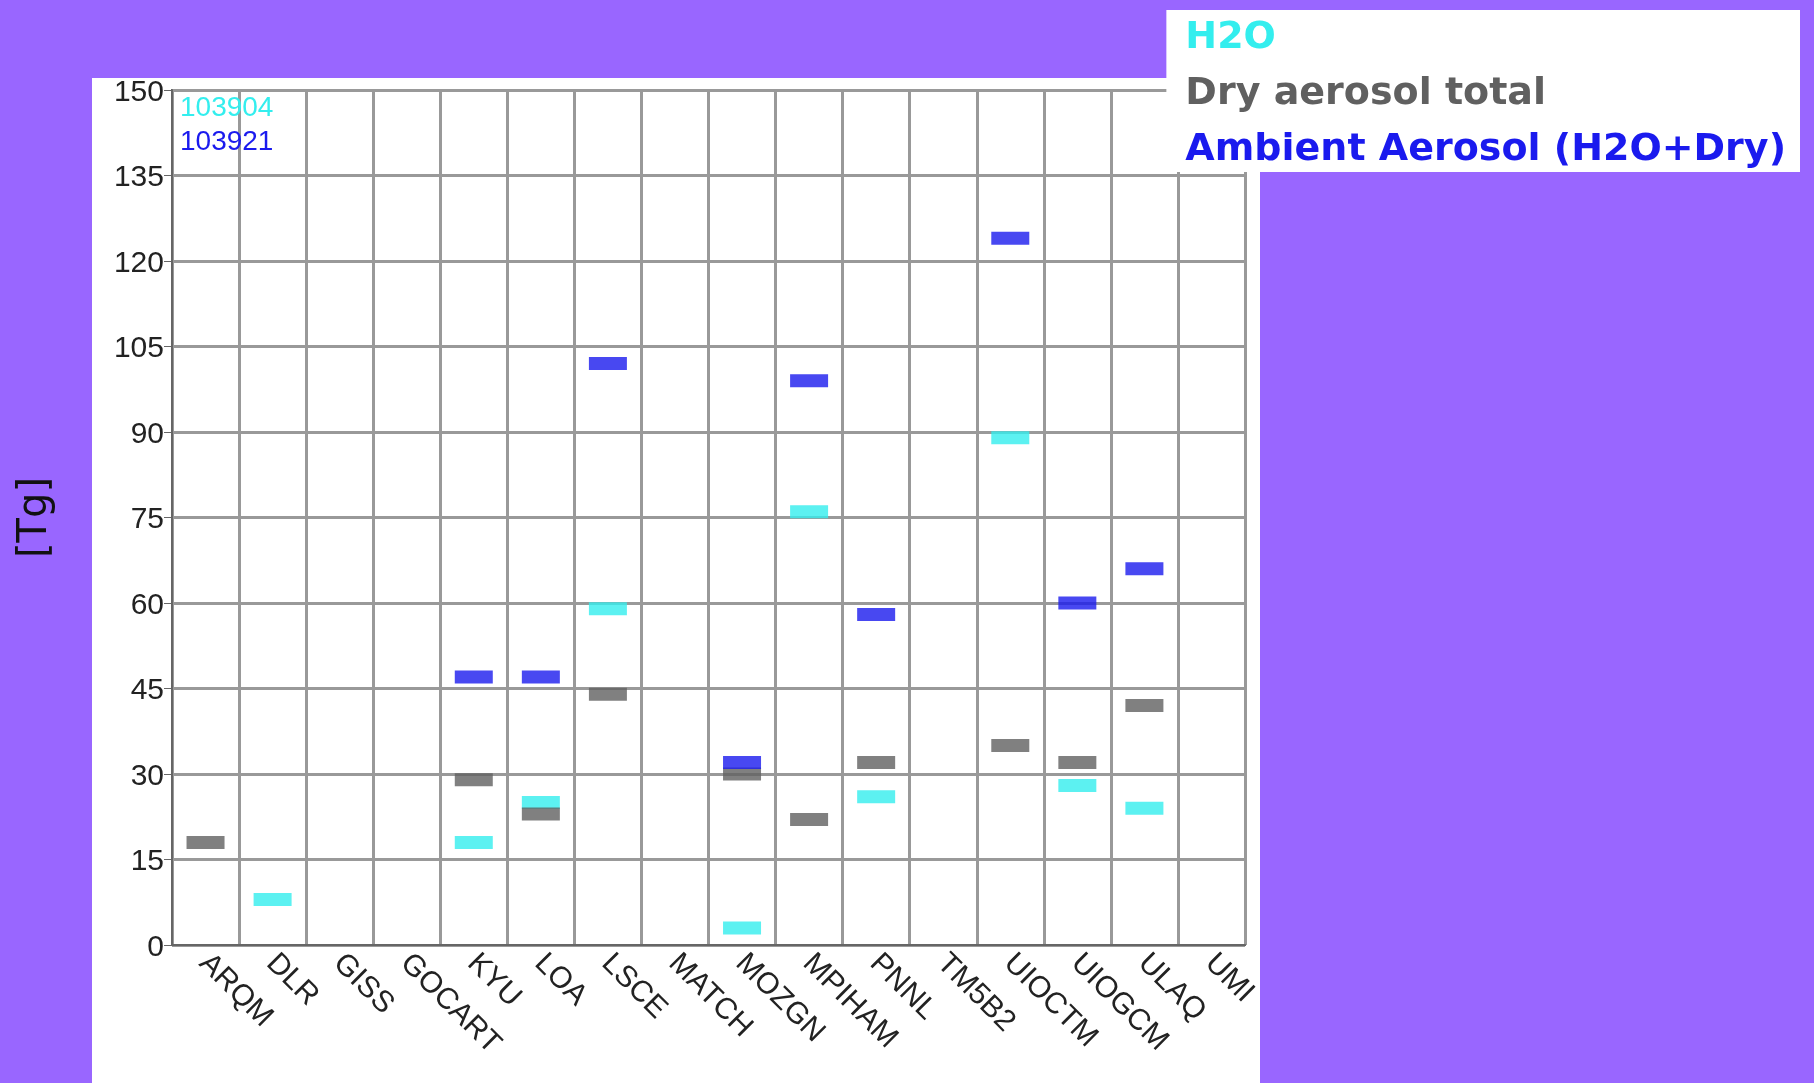  What do you see at coordinates (138, 90) in the screenshot?
I see `y-tick-label: 150` at bounding box center [138, 90].